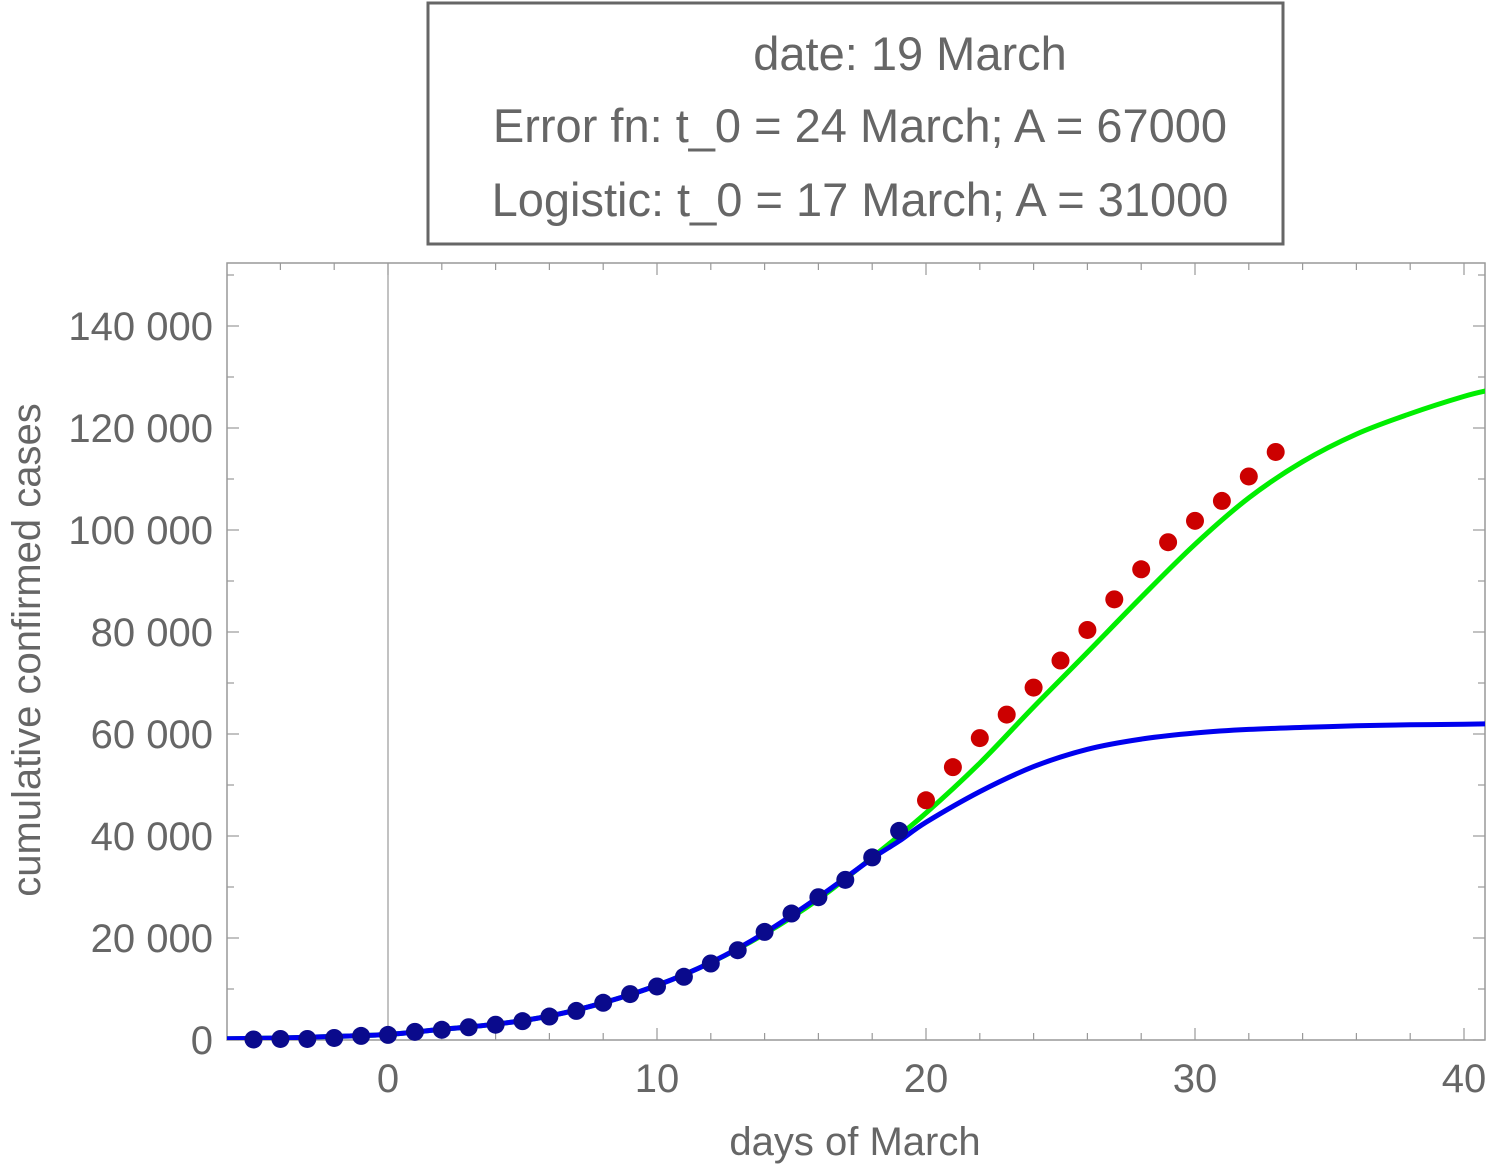 This screenshot has height=1167, width=1500. Describe the element at coordinates (202, 1041) in the screenshot. I see `y-tick-label: 0` at that location.